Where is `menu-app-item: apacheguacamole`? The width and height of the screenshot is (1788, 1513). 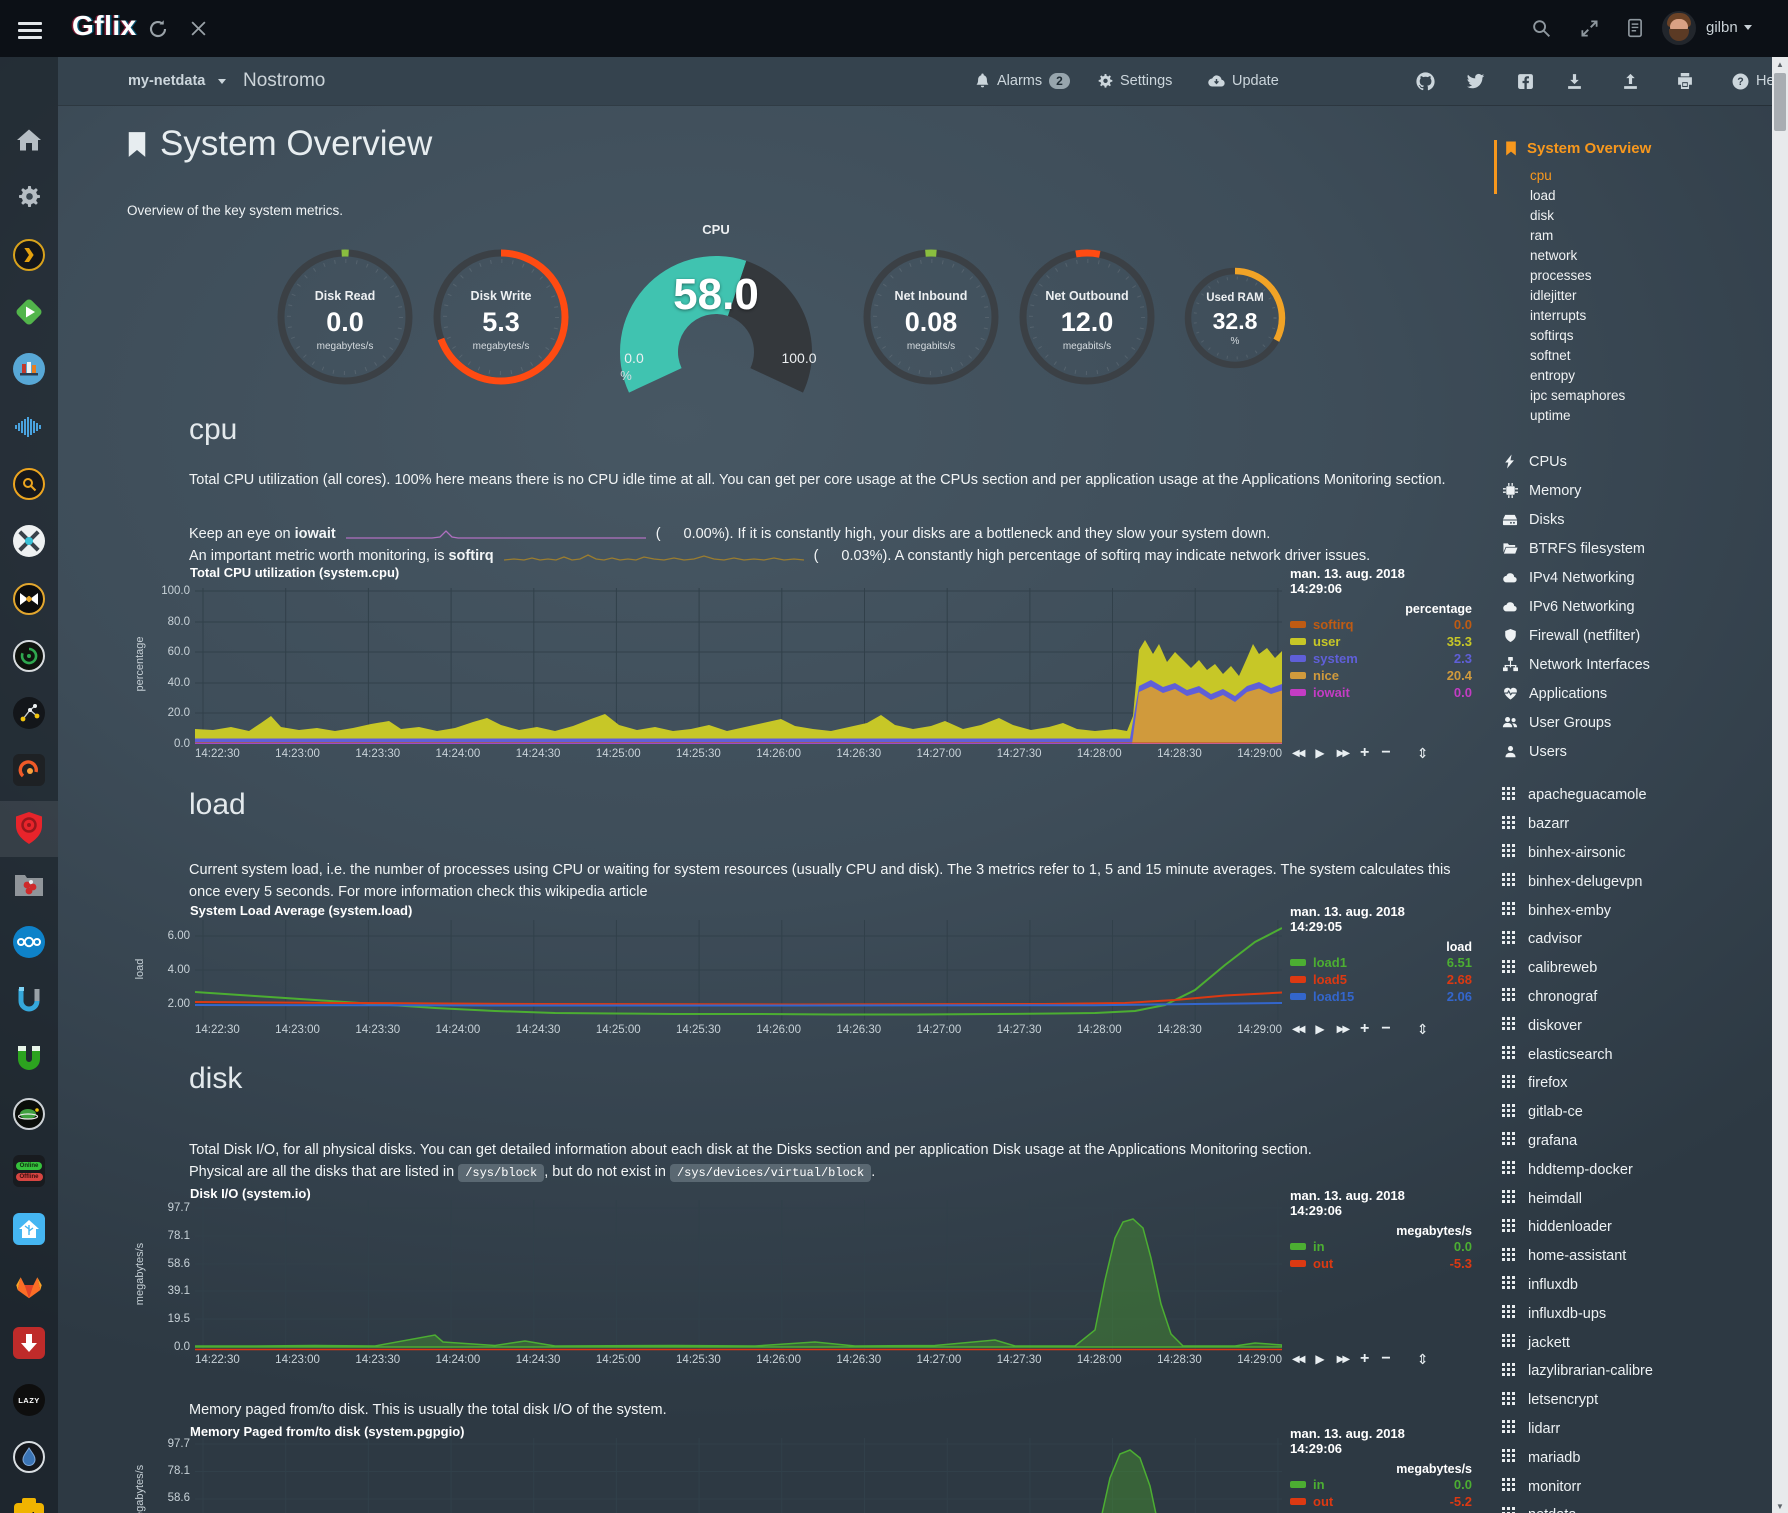 menu-app-item: apacheguacamole is located at coordinates (1639, 795).